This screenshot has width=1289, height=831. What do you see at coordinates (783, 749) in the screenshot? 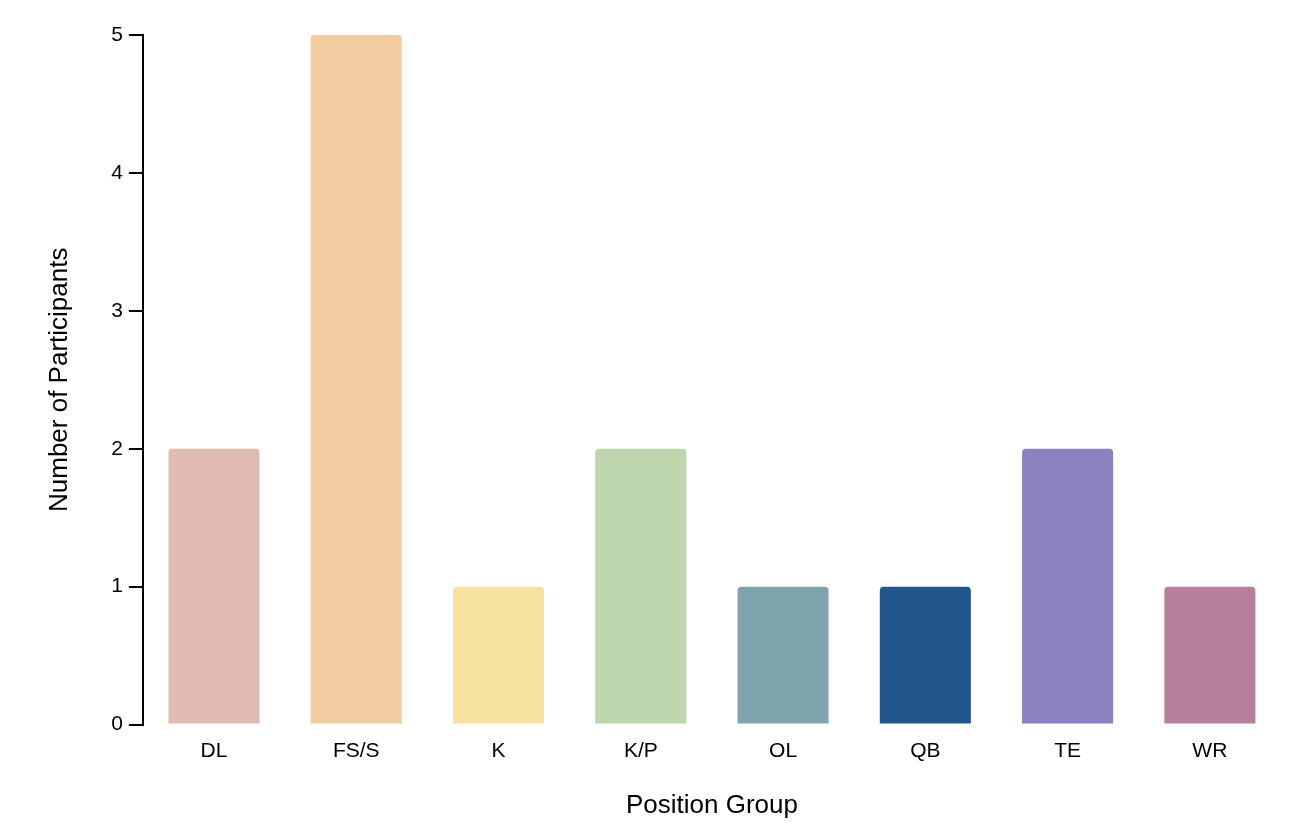
I see `x-tick-label: OL` at bounding box center [783, 749].